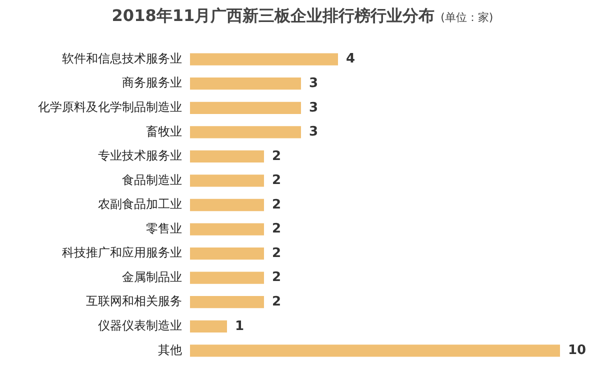 This screenshot has height=378, width=605. Describe the element at coordinates (164, 228) in the screenshot. I see `y-tick-label: 零售业` at that location.